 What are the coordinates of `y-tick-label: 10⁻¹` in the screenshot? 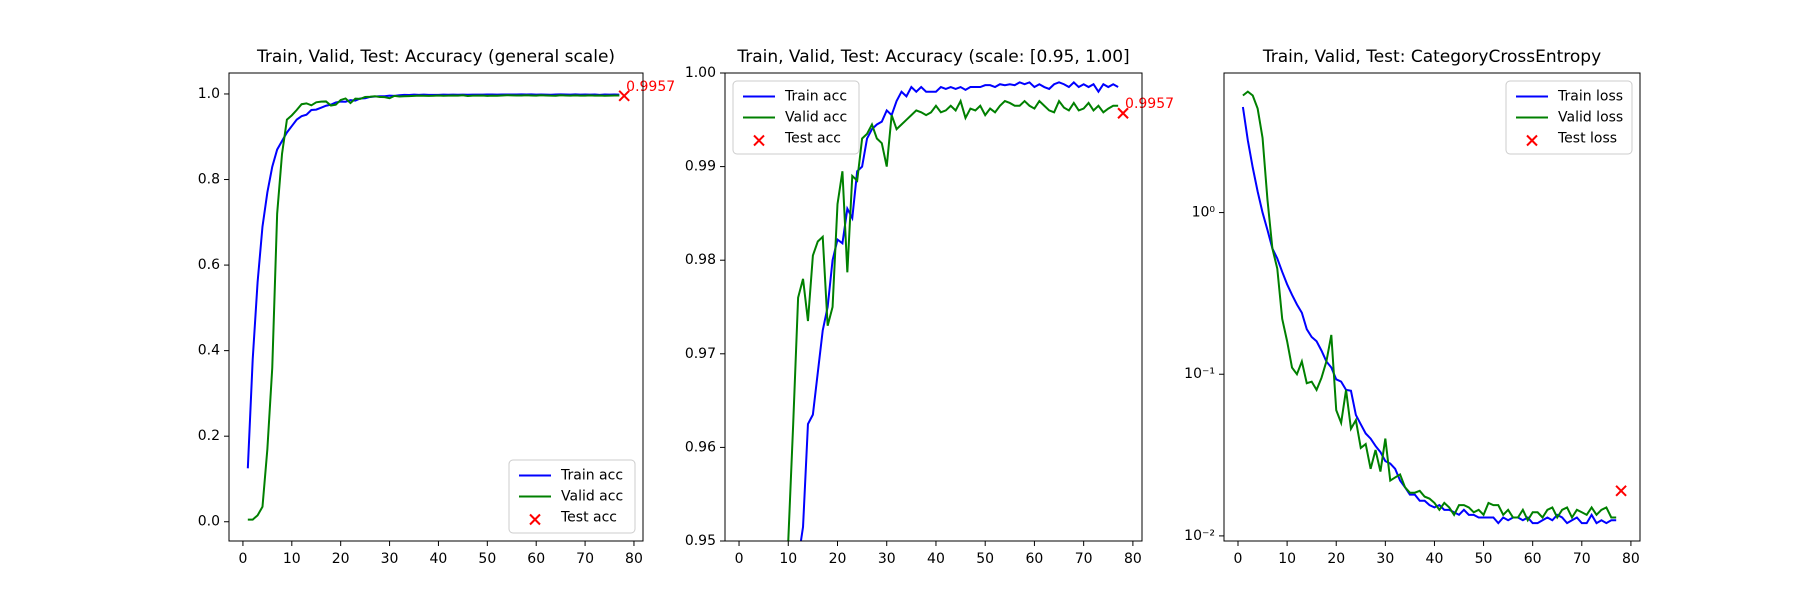 It's located at (1199, 374).